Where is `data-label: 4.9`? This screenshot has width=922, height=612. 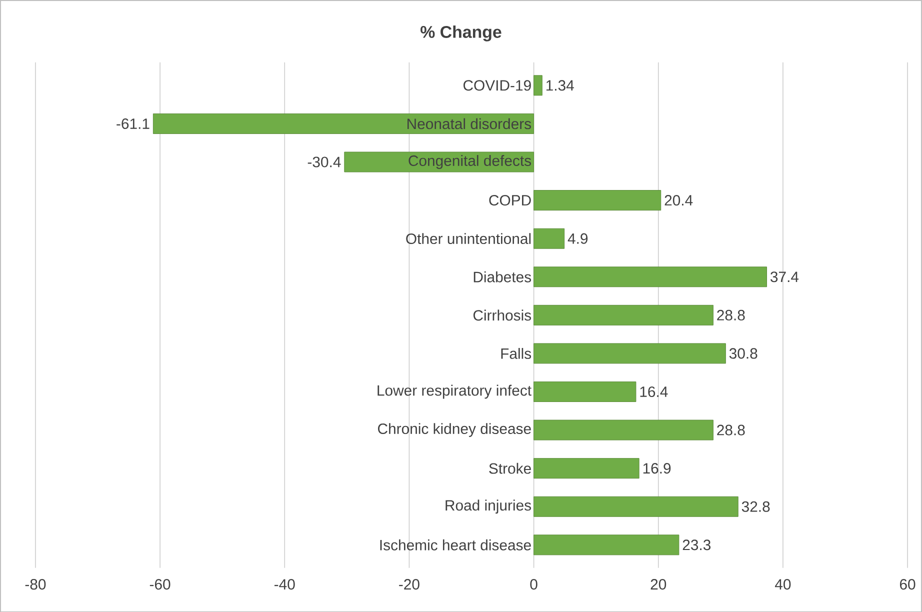 data-label: 4.9 is located at coordinates (578, 238).